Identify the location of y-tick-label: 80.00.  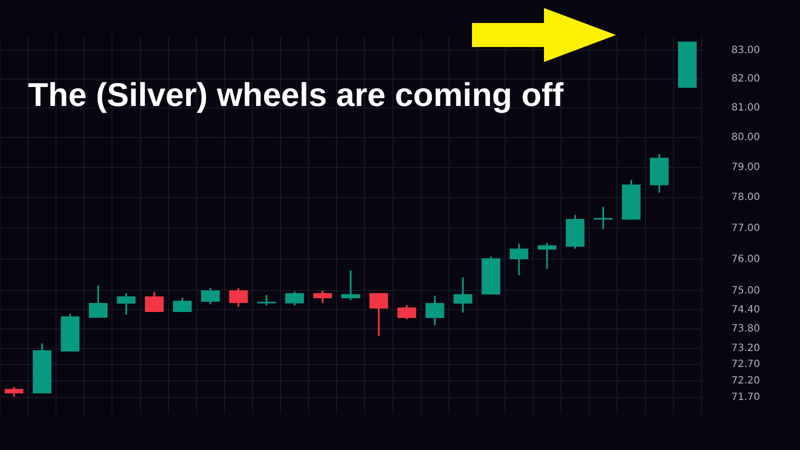
(745, 138).